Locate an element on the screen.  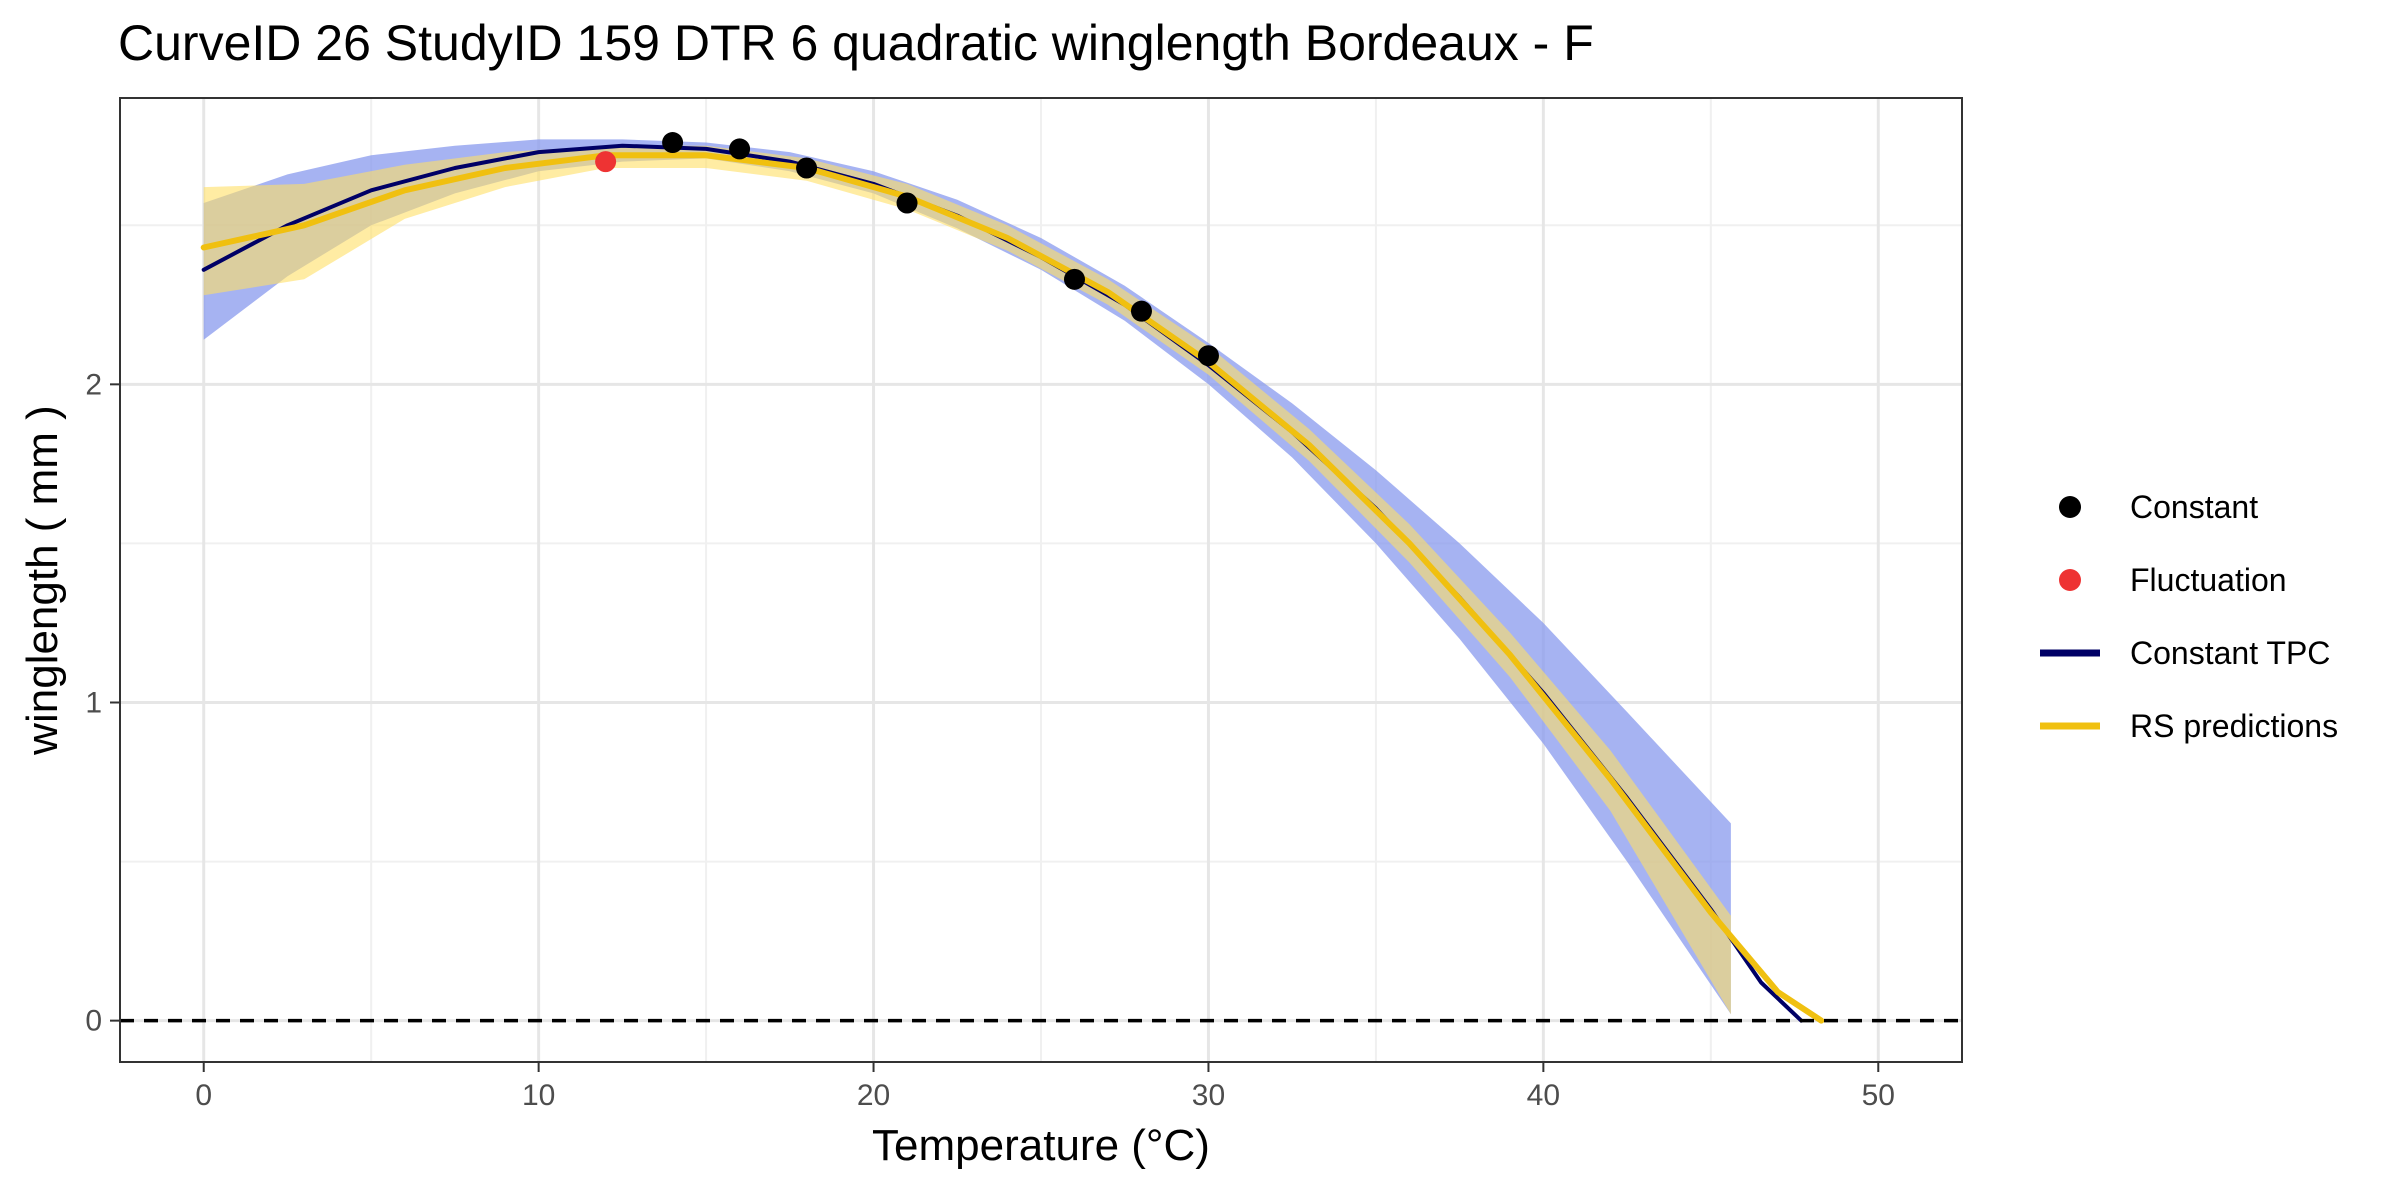
legend-label: Constant is located at coordinates (2194, 507).